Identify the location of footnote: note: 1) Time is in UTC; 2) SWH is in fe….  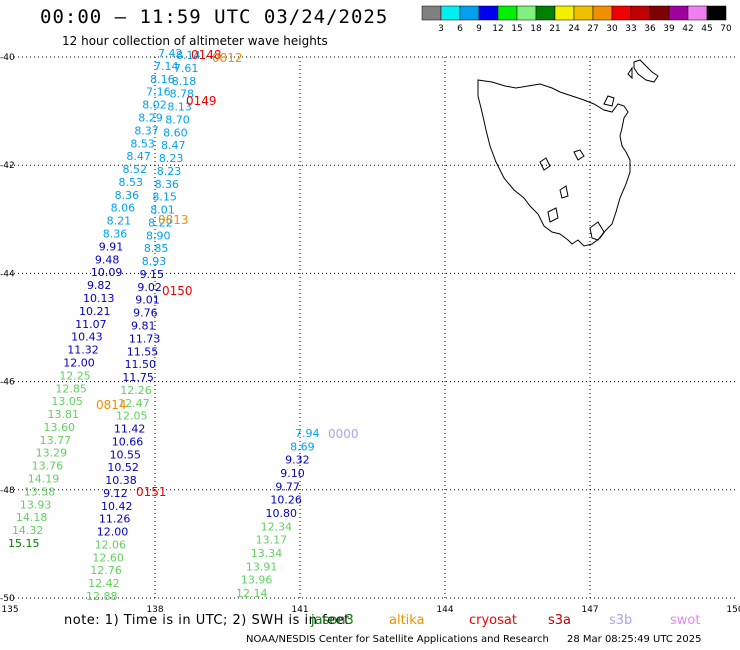
(207, 620).